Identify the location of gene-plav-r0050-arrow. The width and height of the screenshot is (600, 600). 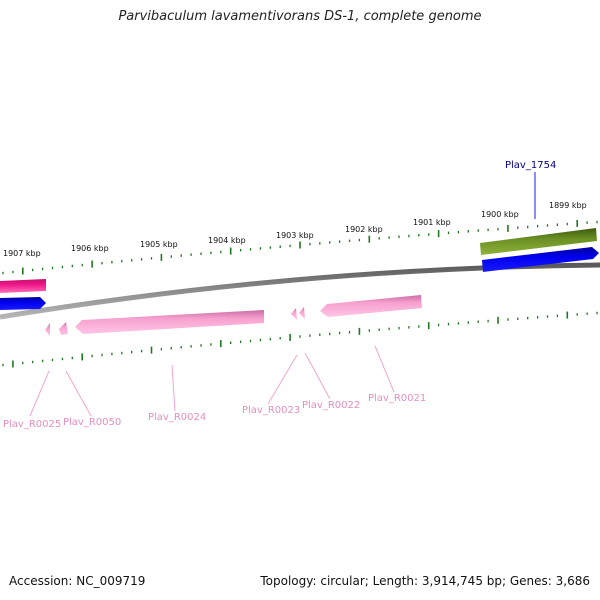
(63, 328).